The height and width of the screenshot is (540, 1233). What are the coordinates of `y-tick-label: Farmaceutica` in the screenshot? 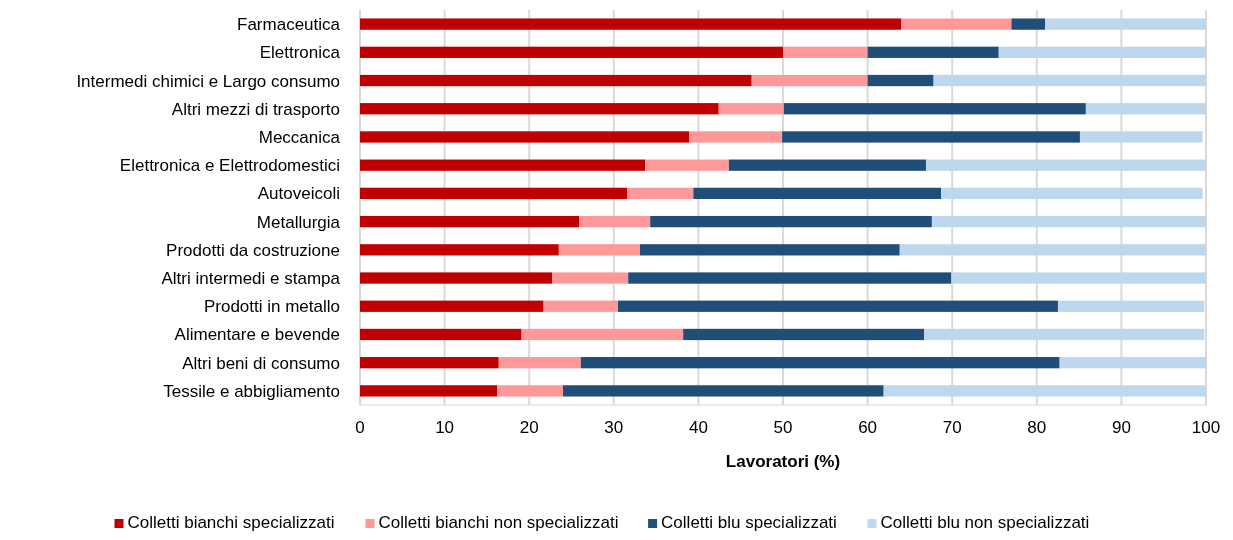 It's located at (289, 25).